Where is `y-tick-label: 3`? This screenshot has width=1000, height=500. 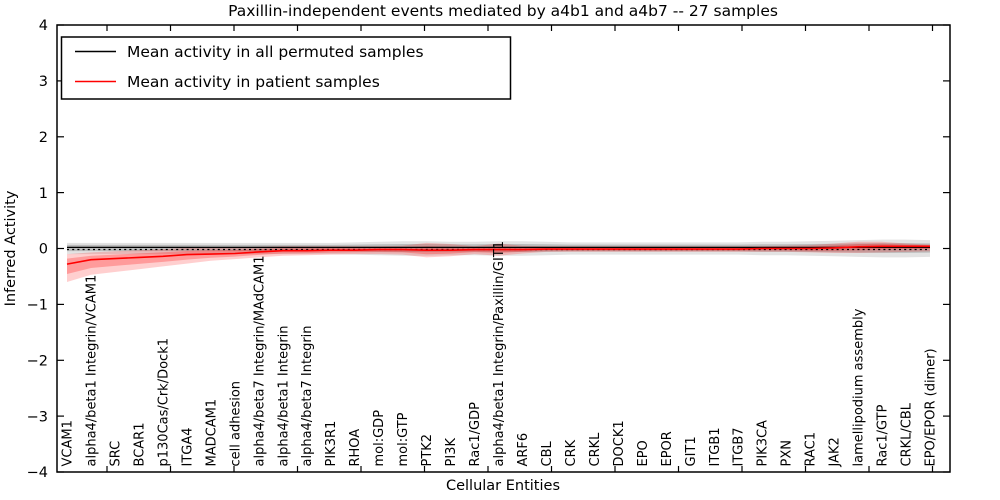
y-tick-label: 3 is located at coordinates (43, 82).